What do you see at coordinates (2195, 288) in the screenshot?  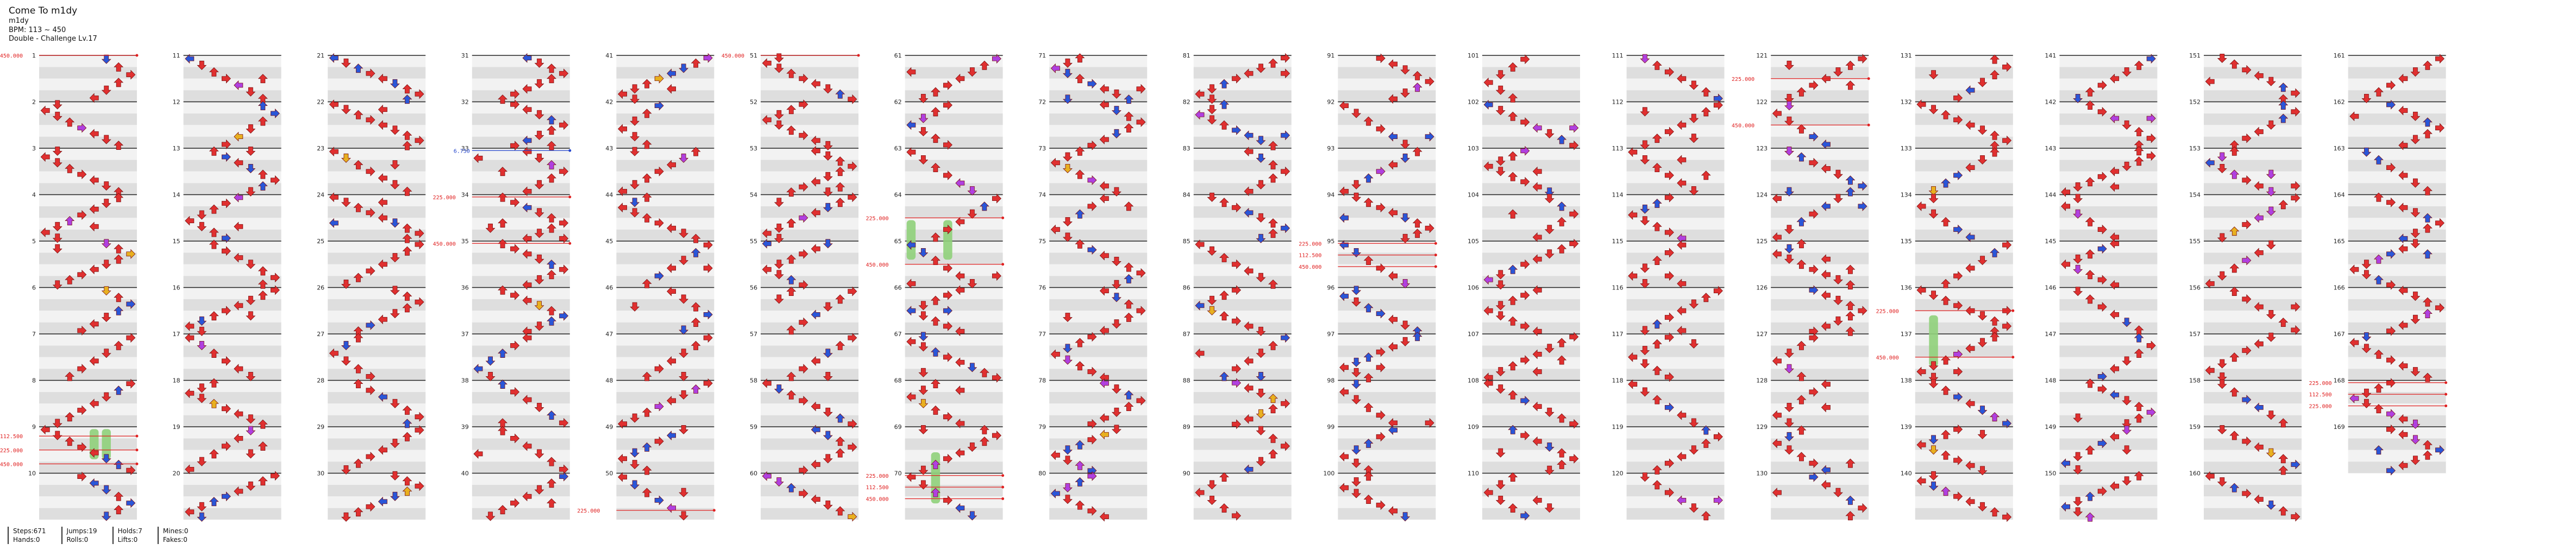 I see `measure-number: 156` at bounding box center [2195, 288].